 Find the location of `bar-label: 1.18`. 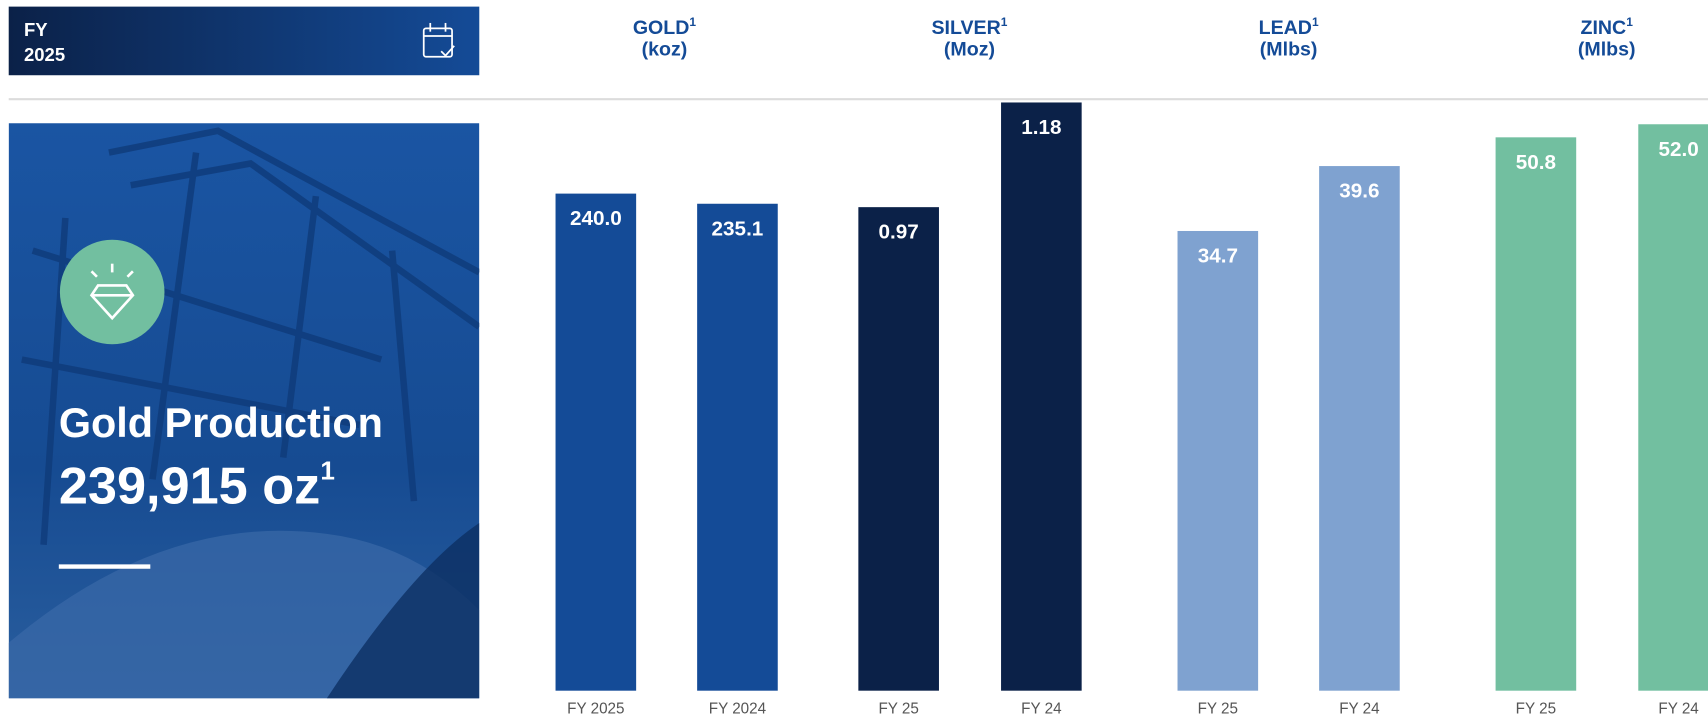

bar-label: 1.18 is located at coordinates (1041, 127).